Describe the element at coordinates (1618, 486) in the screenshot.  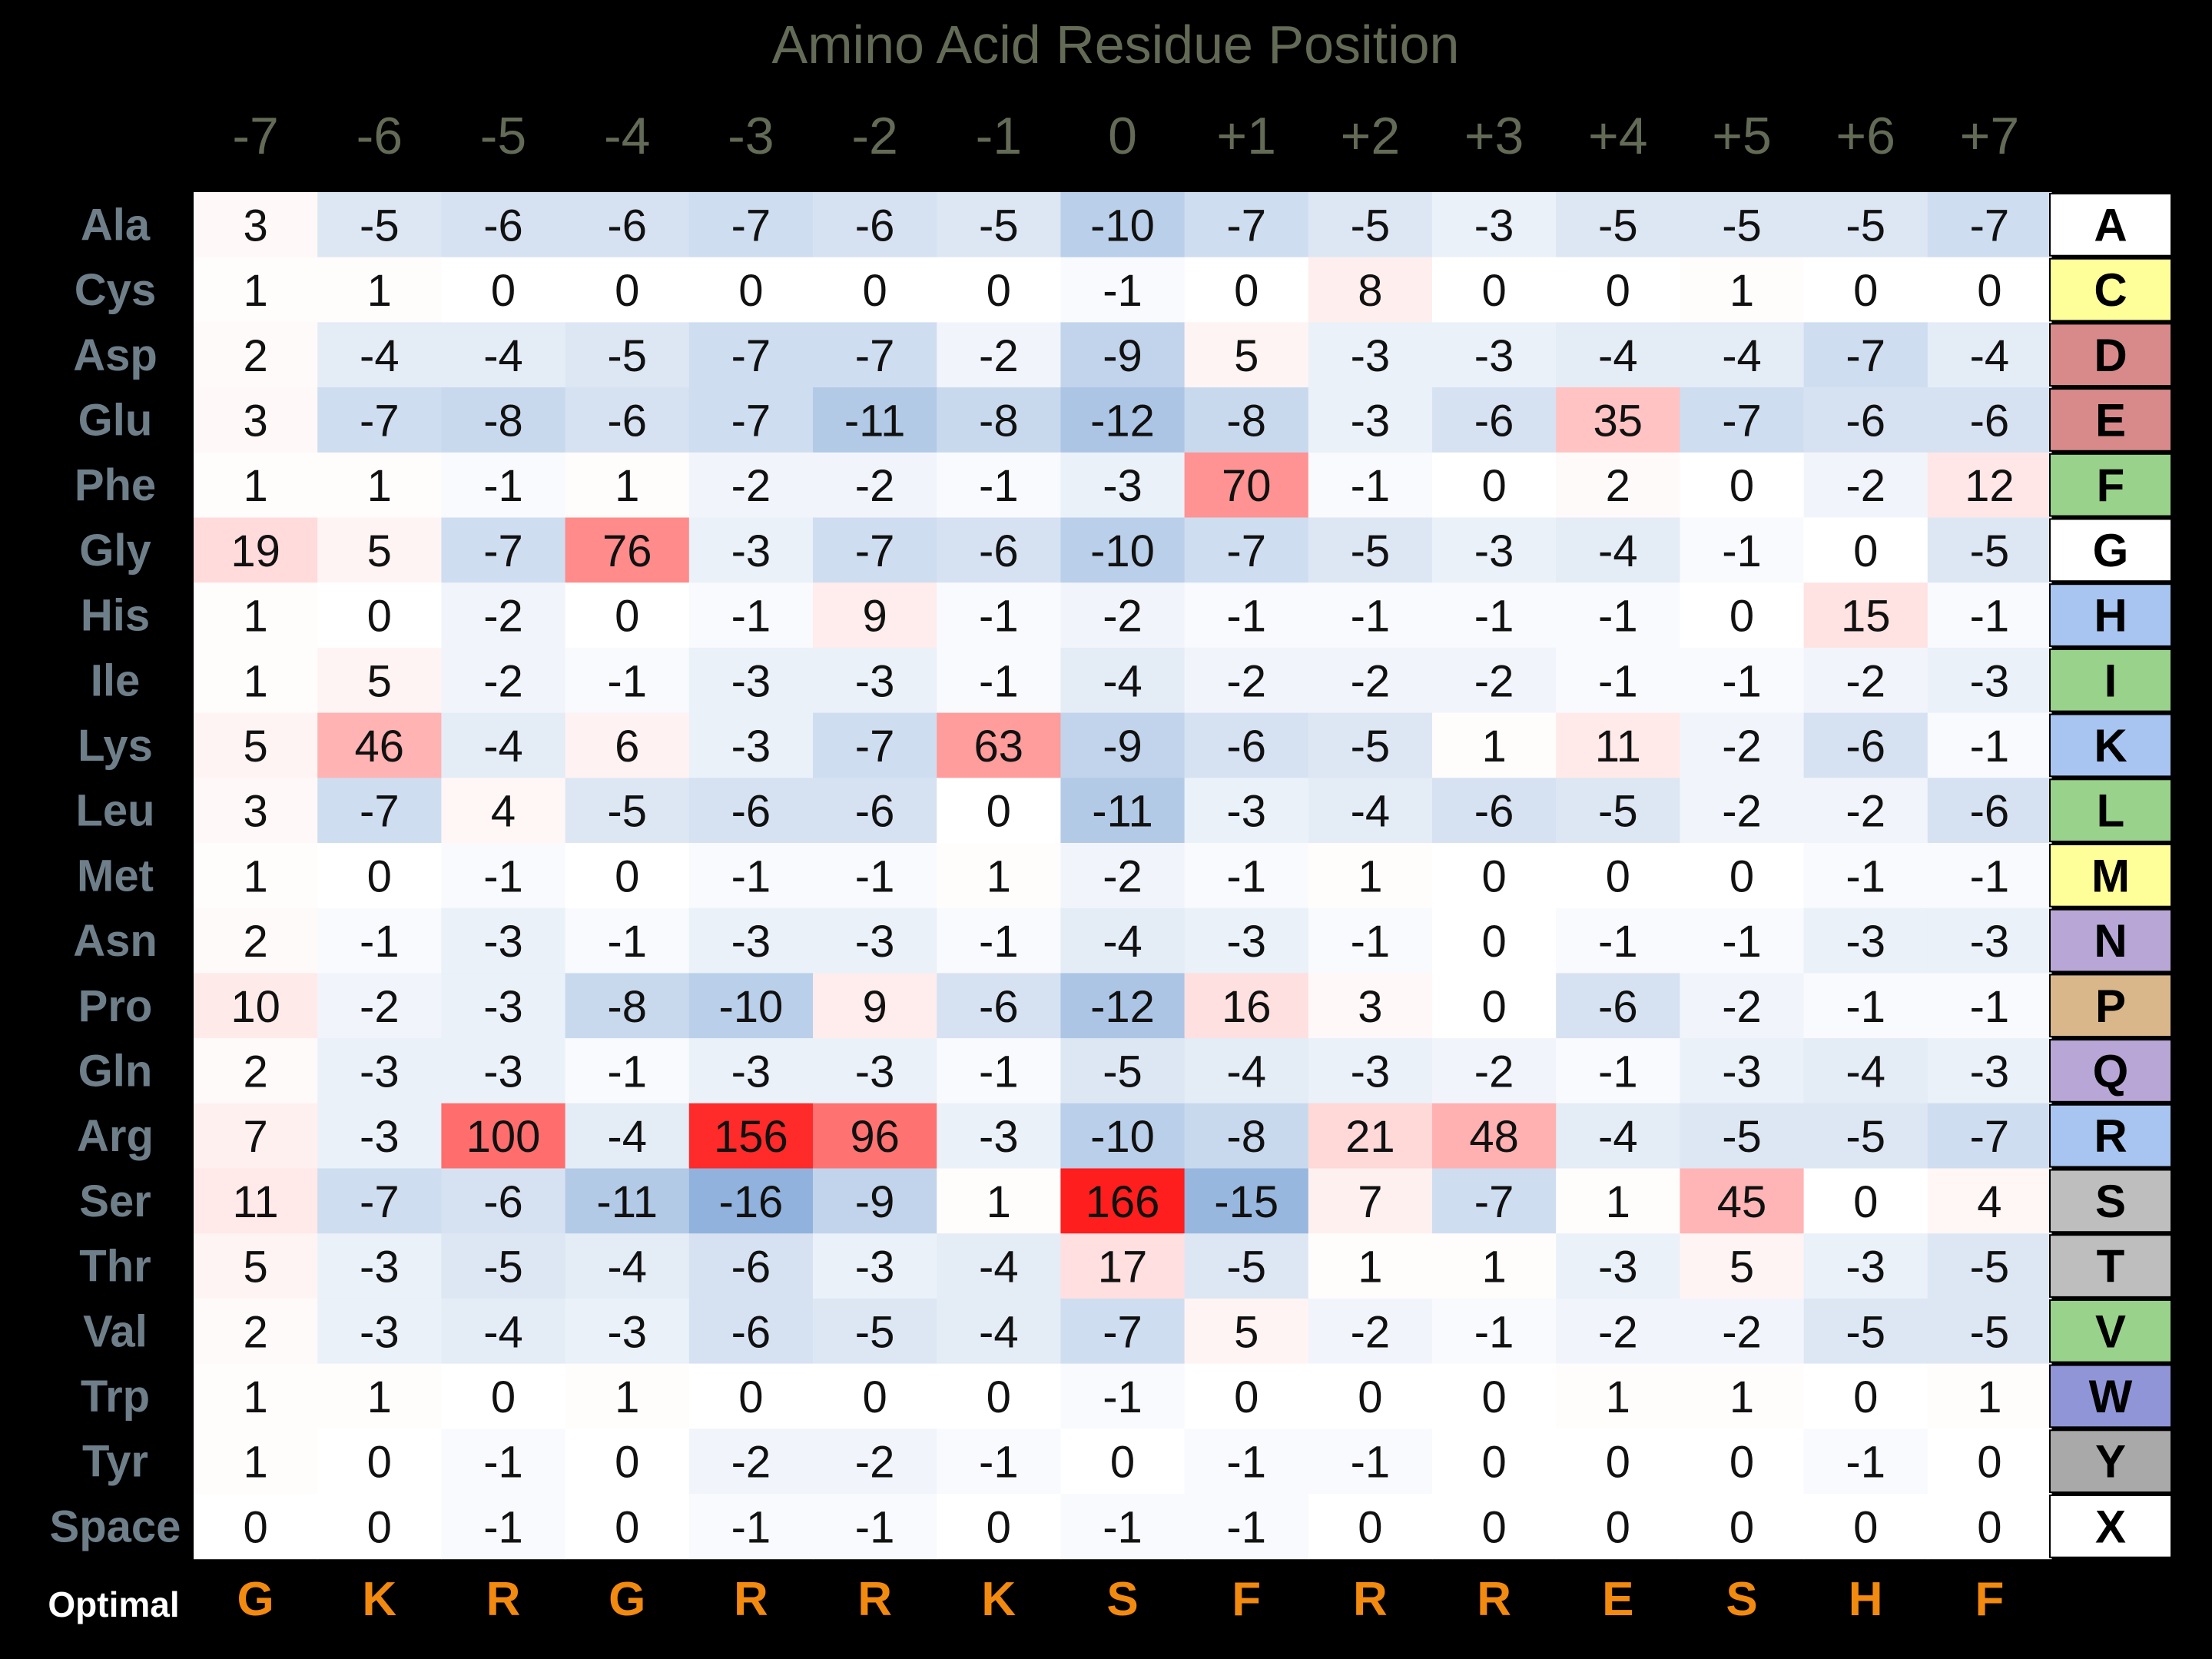
I see `cell-value: 2` at that location.